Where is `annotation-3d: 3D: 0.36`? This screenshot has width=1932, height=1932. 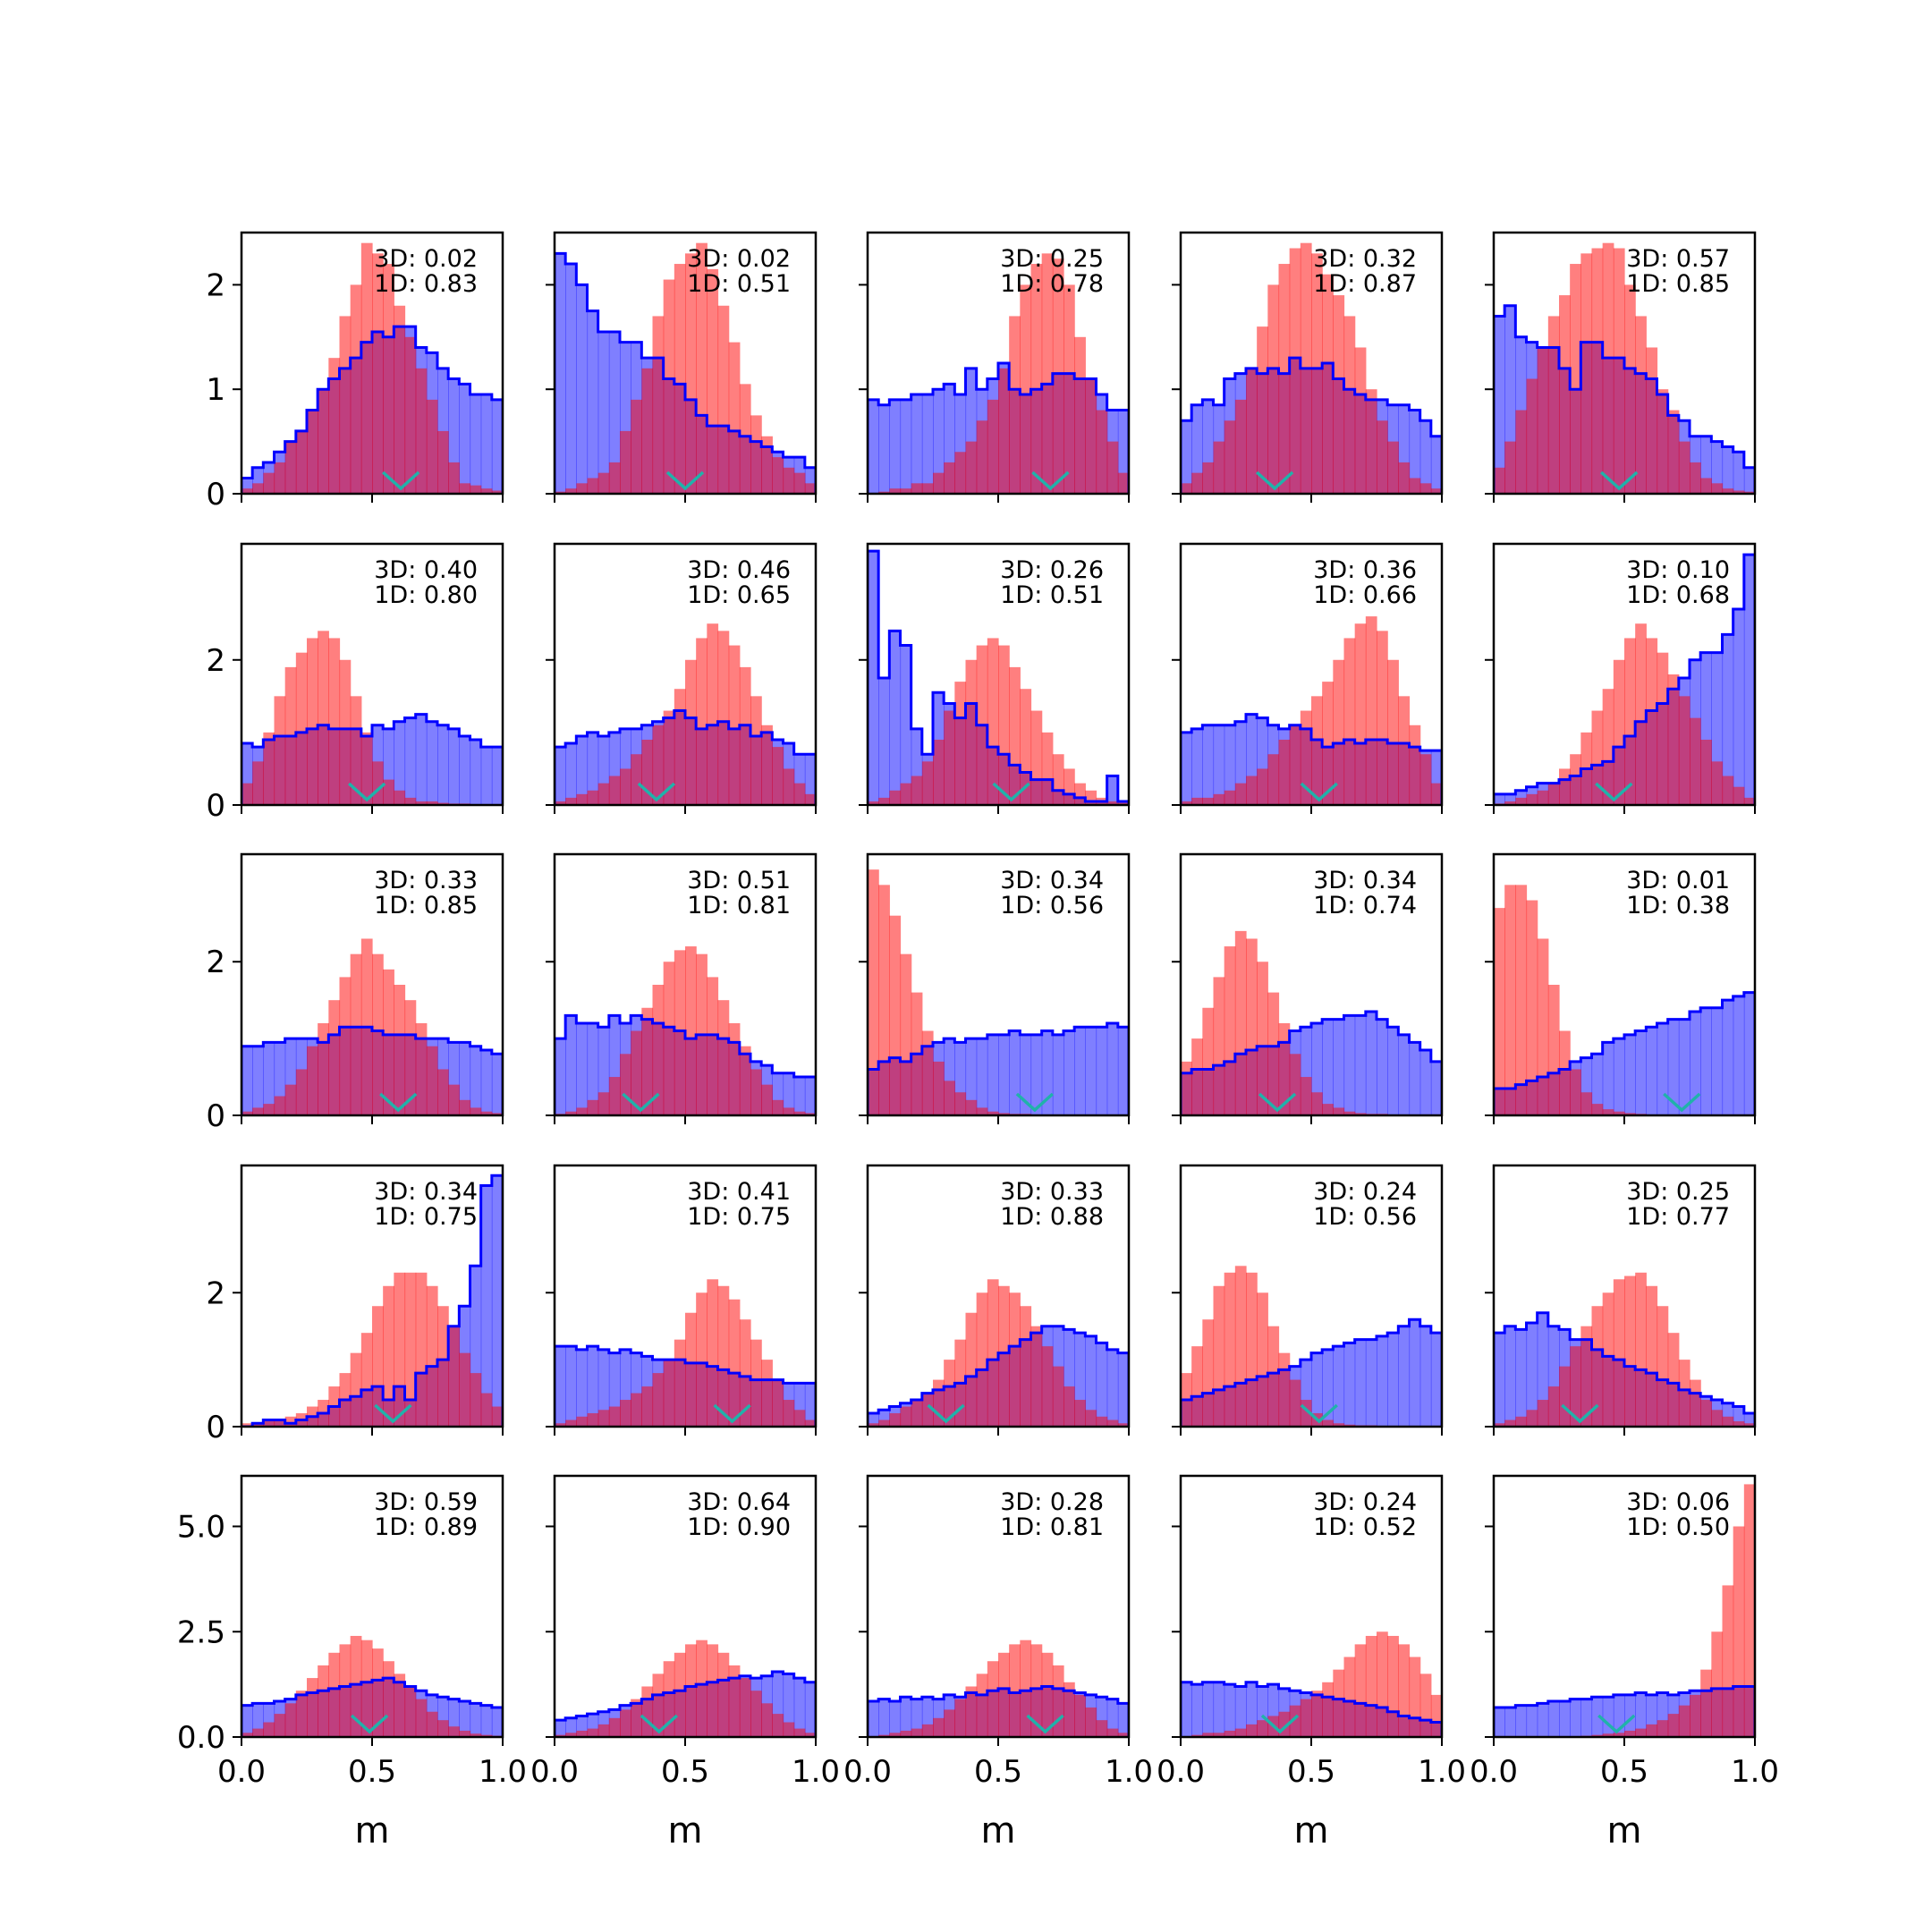 annotation-3d: 3D: 0.36 is located at coordinates (1365, 570).